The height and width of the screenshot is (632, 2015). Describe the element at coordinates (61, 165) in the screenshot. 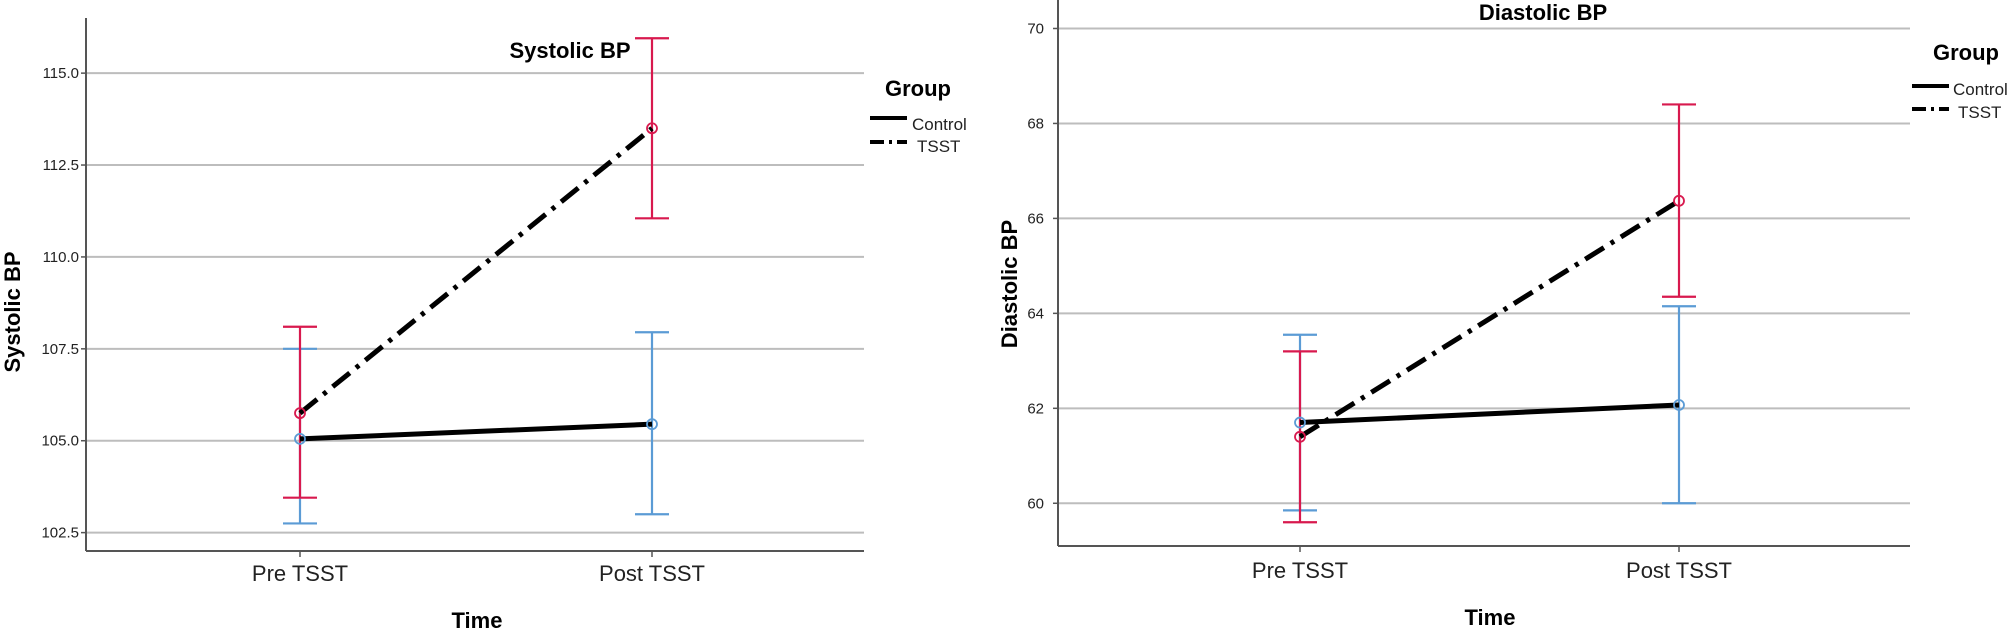

I see `y-tick-label: 112.5` at that location.